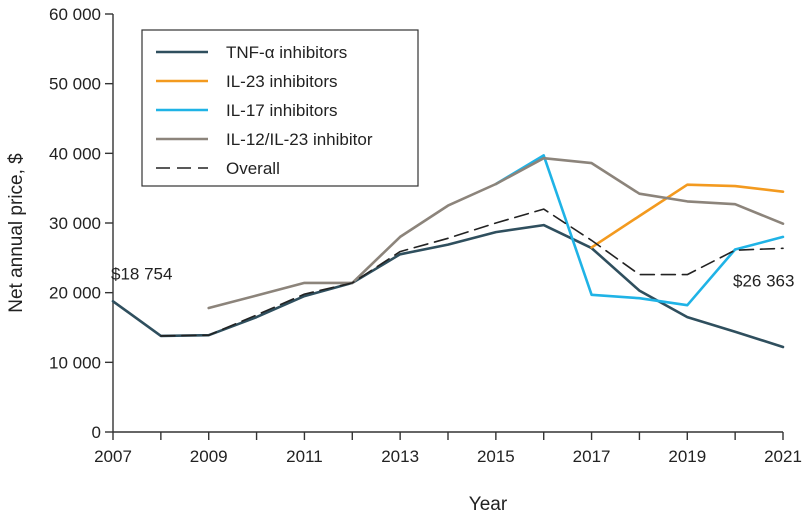 The image size is (810, 515). What do you see at coordinates (299, 139) in the screenshot?
I see `legend-label-il-12-il-23-inhibitor: IL-12/IL-23 inhibitor` at bounding box center [299, 139].